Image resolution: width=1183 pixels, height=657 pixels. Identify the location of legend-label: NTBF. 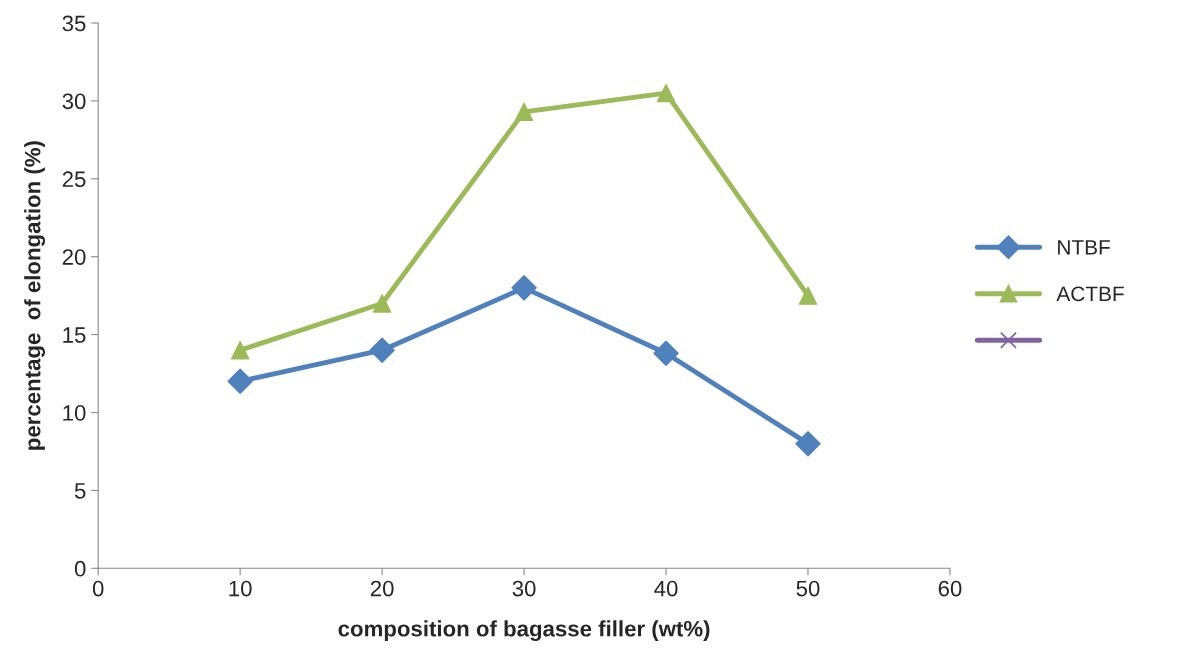
(1084, 247).